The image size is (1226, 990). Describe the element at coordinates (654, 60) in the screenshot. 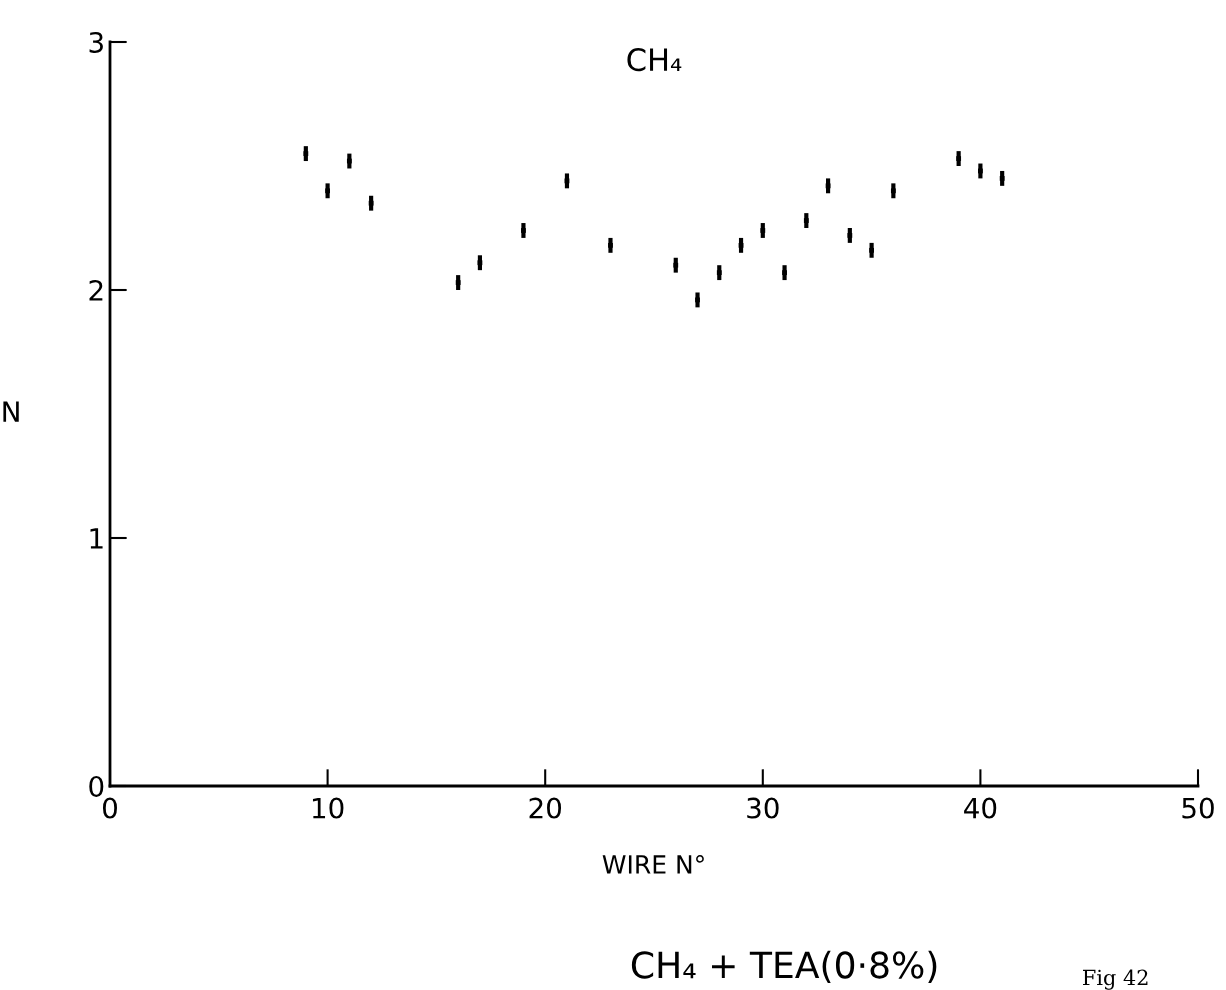

I see `chart-title: CH₄` at that location.